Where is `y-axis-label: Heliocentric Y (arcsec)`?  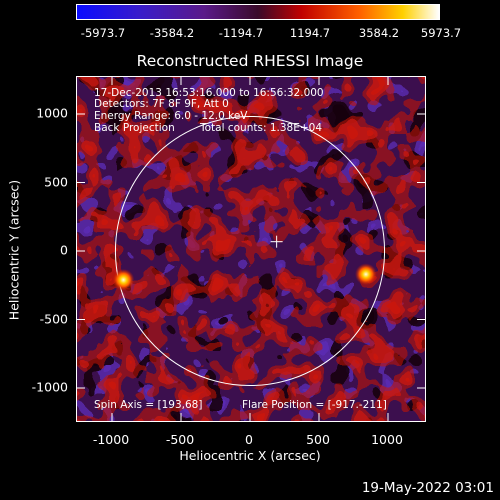
y-axis-label: Heliocentric Y (arcsec) is located at coordinates (14, 250).